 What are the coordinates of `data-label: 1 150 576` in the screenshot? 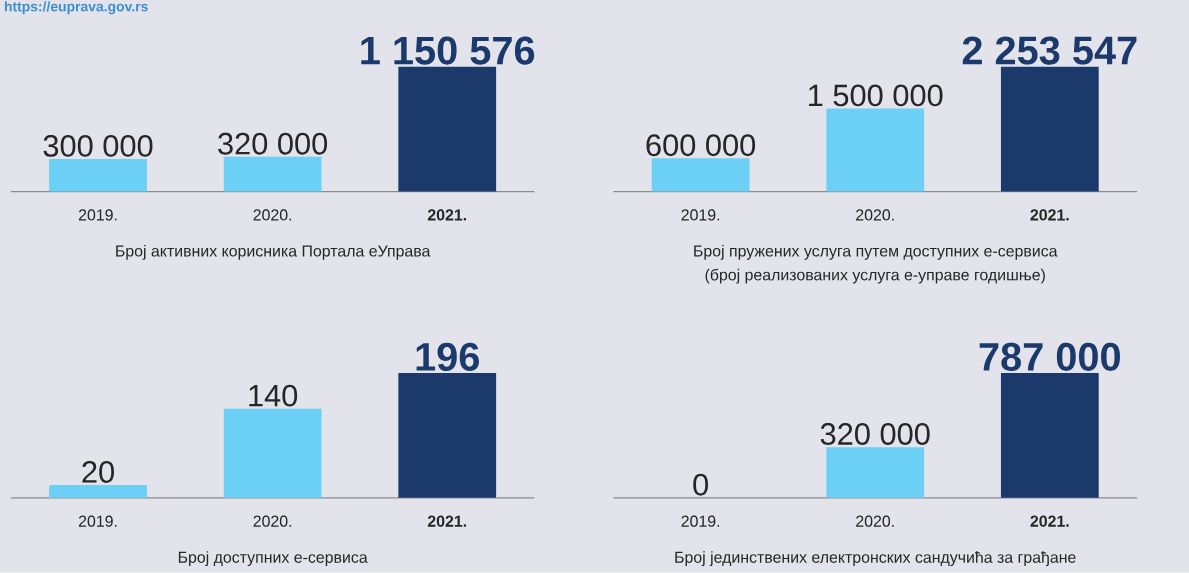 It's located at (448, 50).